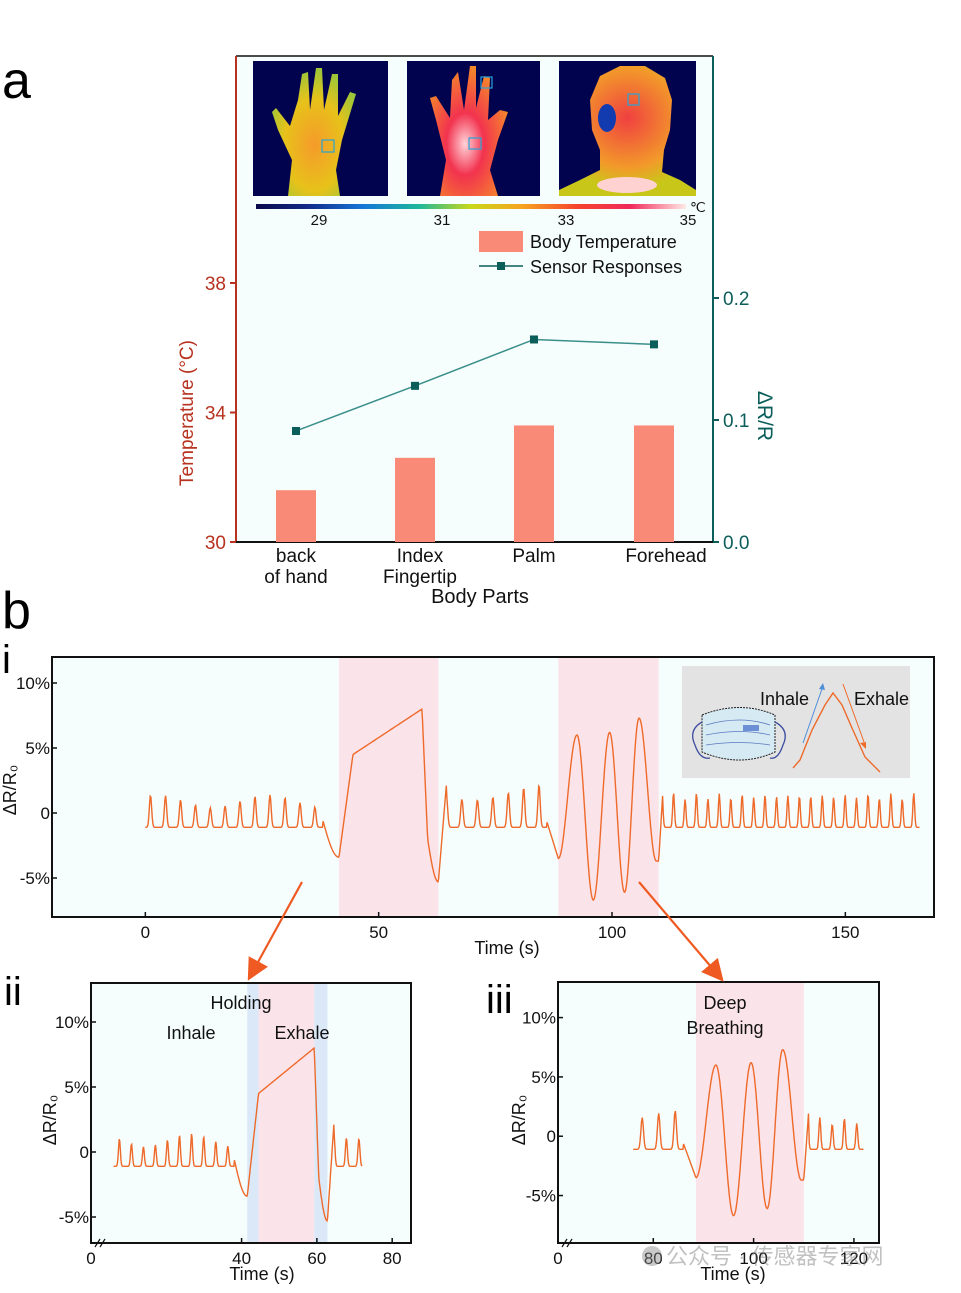  What do you see at coordinates (295, 577) in the screenshot?
I see `x-tick-label: of hand` at bounding box center [295, 577].